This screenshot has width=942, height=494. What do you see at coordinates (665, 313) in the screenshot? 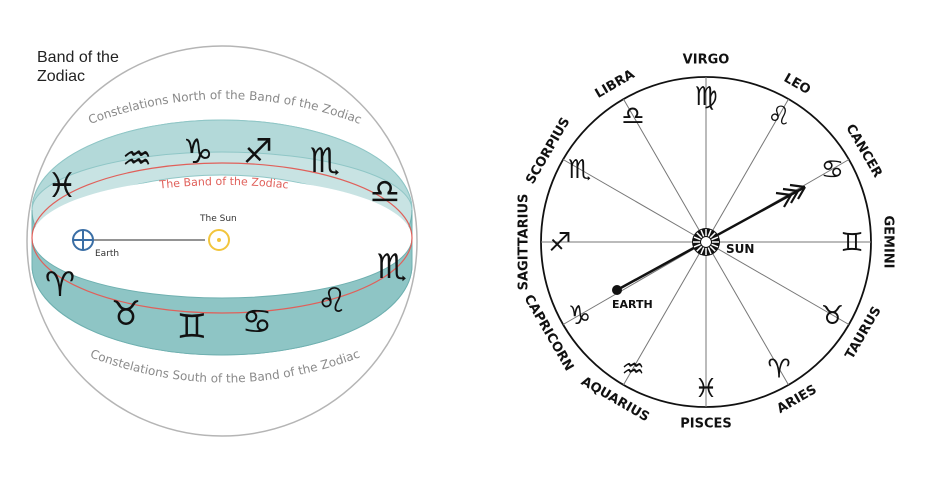
I see `spoke-aquarius` at bounding box center [665, 313].